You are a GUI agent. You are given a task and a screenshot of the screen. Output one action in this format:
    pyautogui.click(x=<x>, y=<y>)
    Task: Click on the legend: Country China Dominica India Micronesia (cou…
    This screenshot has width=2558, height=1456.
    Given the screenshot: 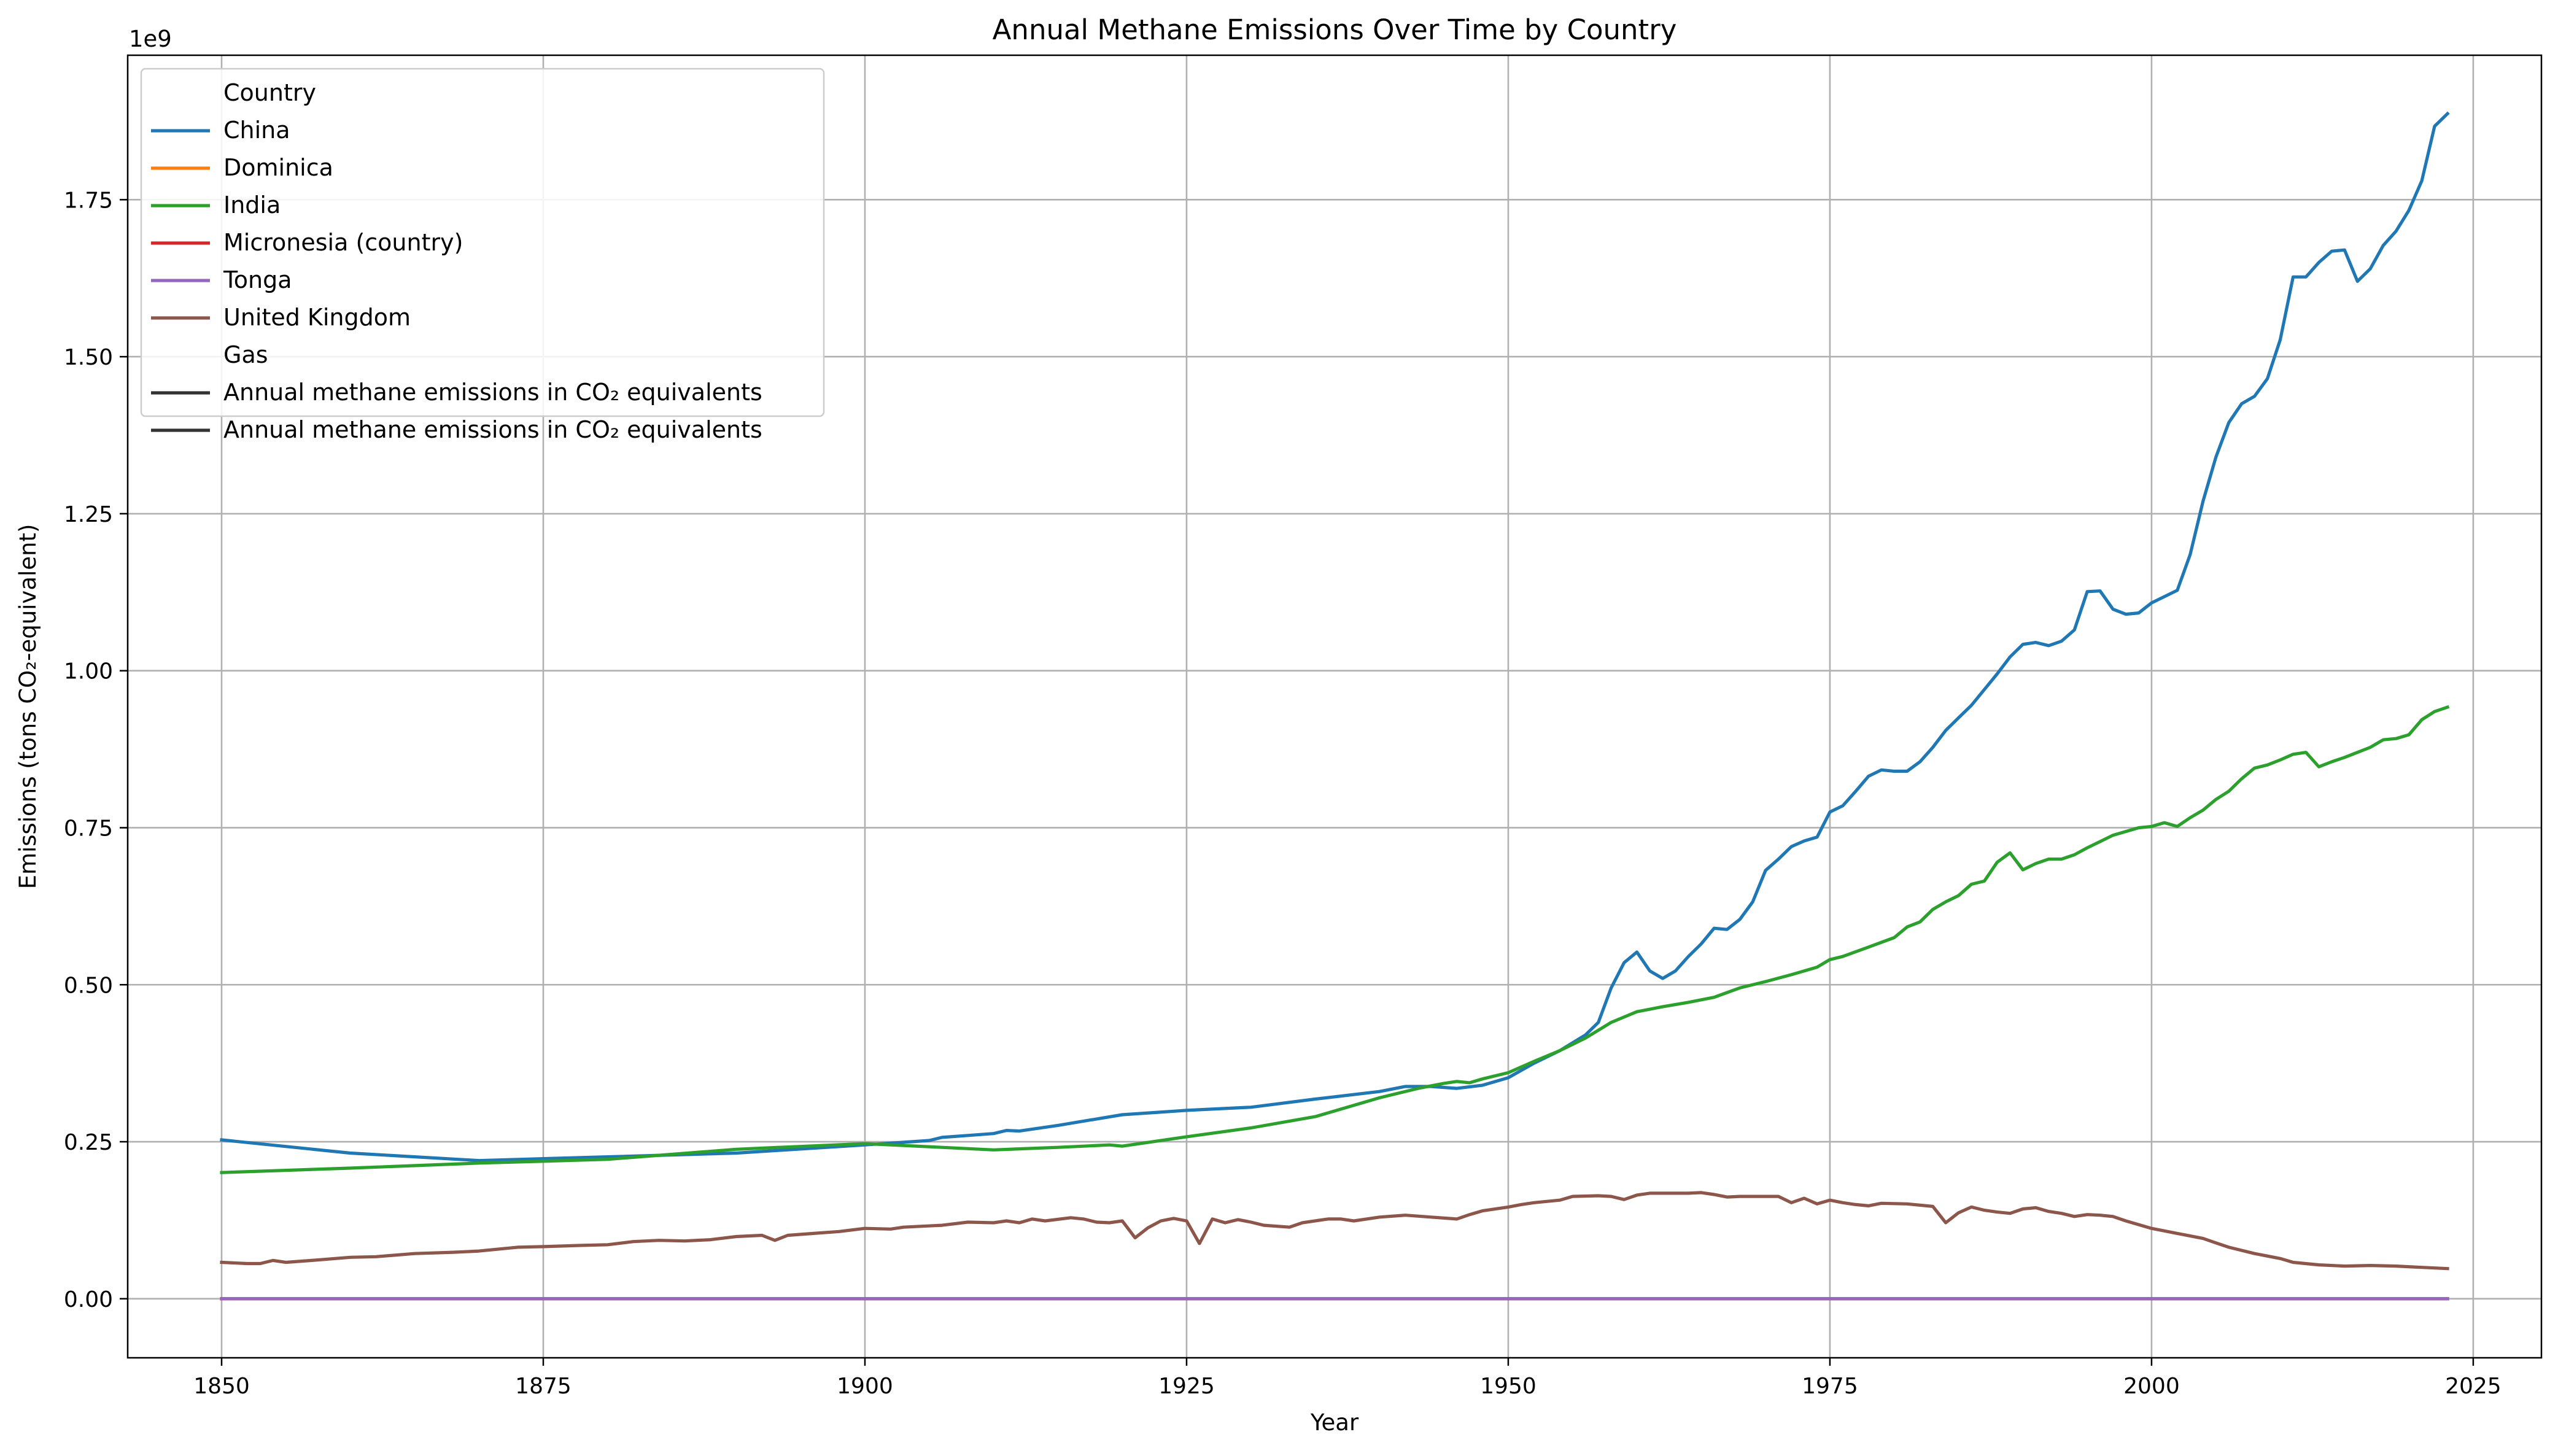 What is the action you would take?
    pyautogui.click(x=482, y=255)
    